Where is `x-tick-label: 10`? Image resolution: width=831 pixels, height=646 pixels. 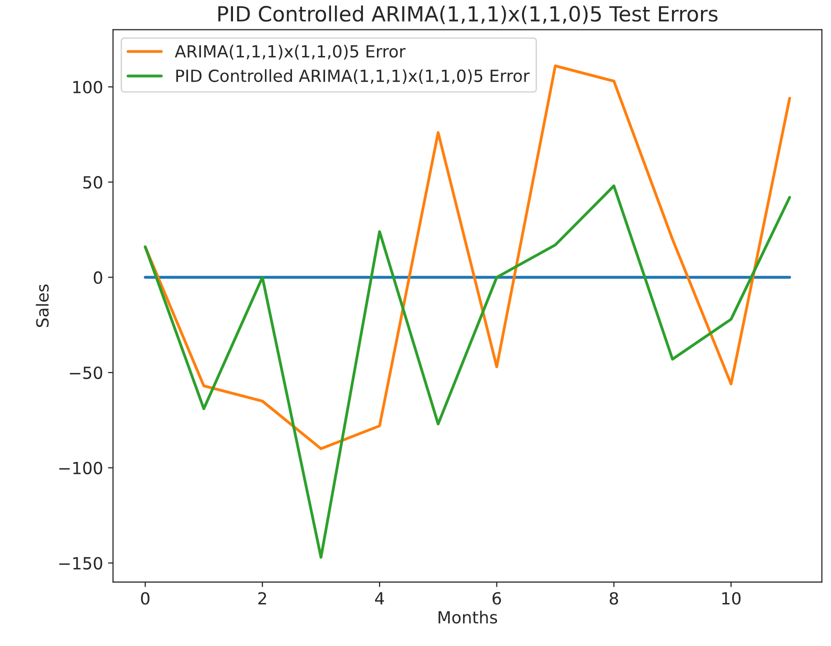
x-tick-label: 10 is located at coordinates (731, 598).